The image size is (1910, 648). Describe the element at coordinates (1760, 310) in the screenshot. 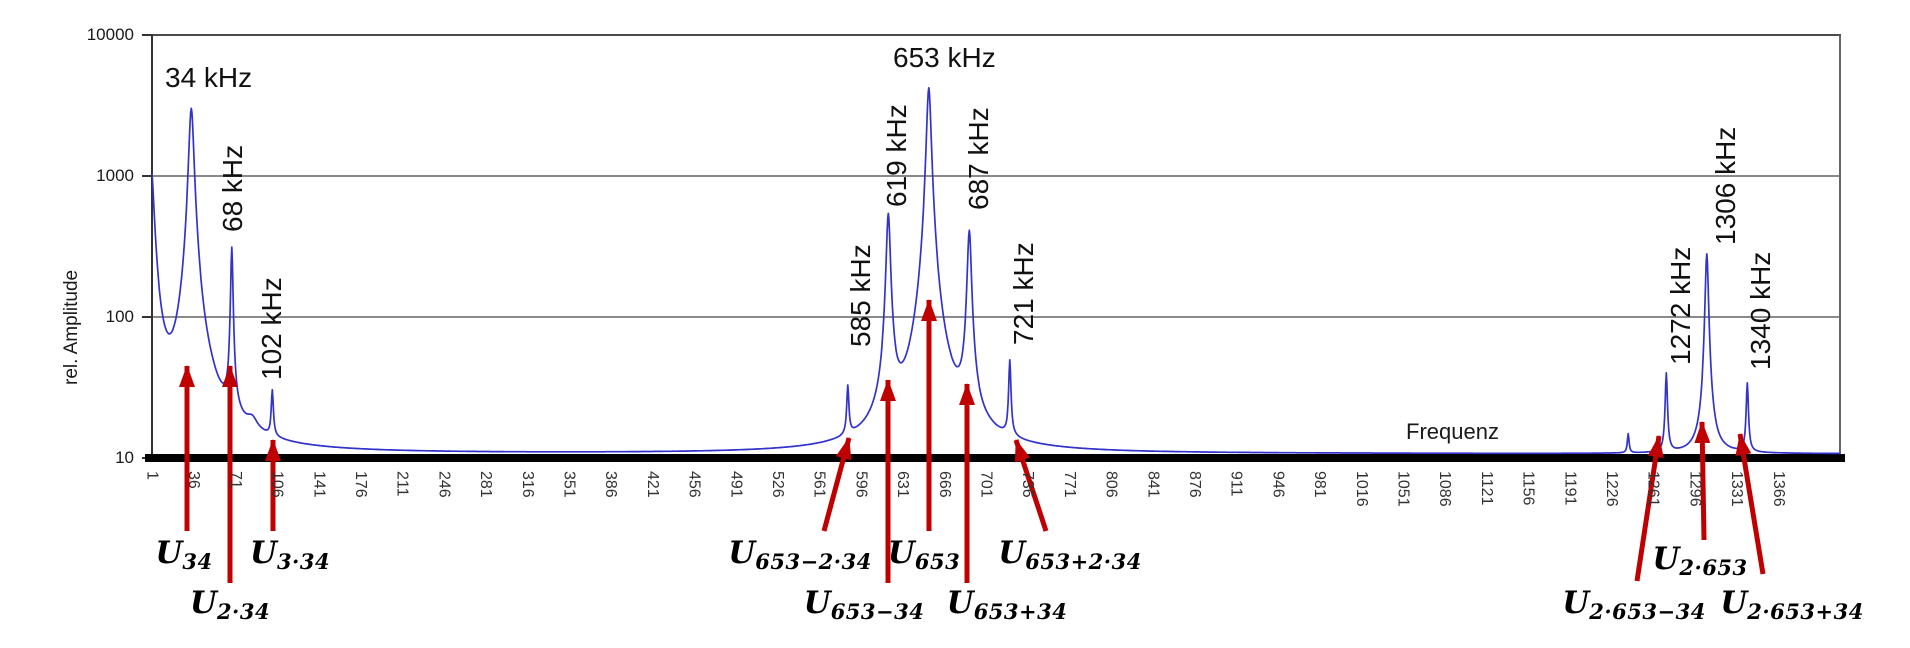

I see `peak-label-1340-kHz: 1340 kHz` at that location.